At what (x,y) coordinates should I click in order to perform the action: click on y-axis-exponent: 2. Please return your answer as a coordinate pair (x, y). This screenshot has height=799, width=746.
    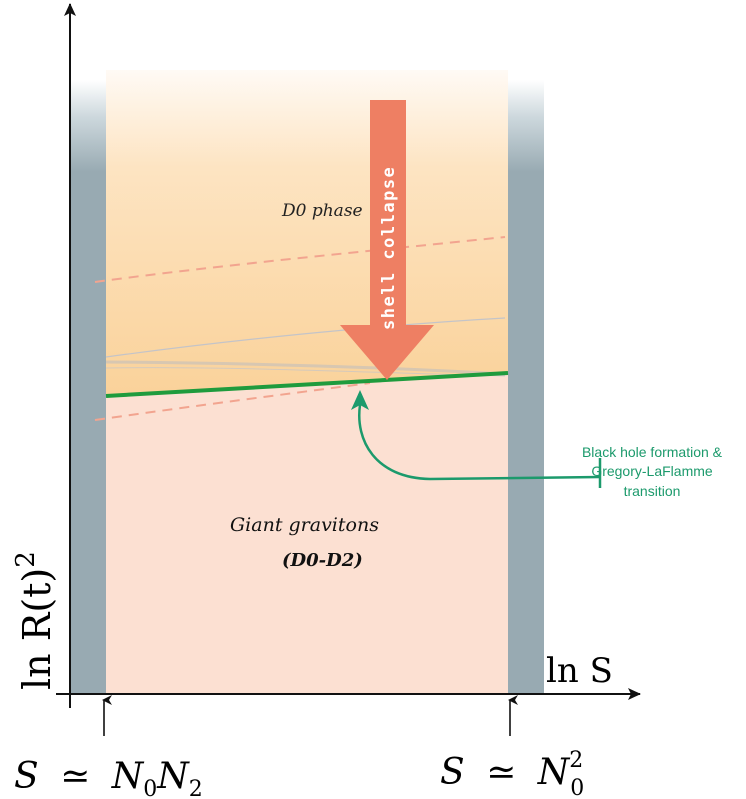
    Looking at the image, I should click on (26, 559).